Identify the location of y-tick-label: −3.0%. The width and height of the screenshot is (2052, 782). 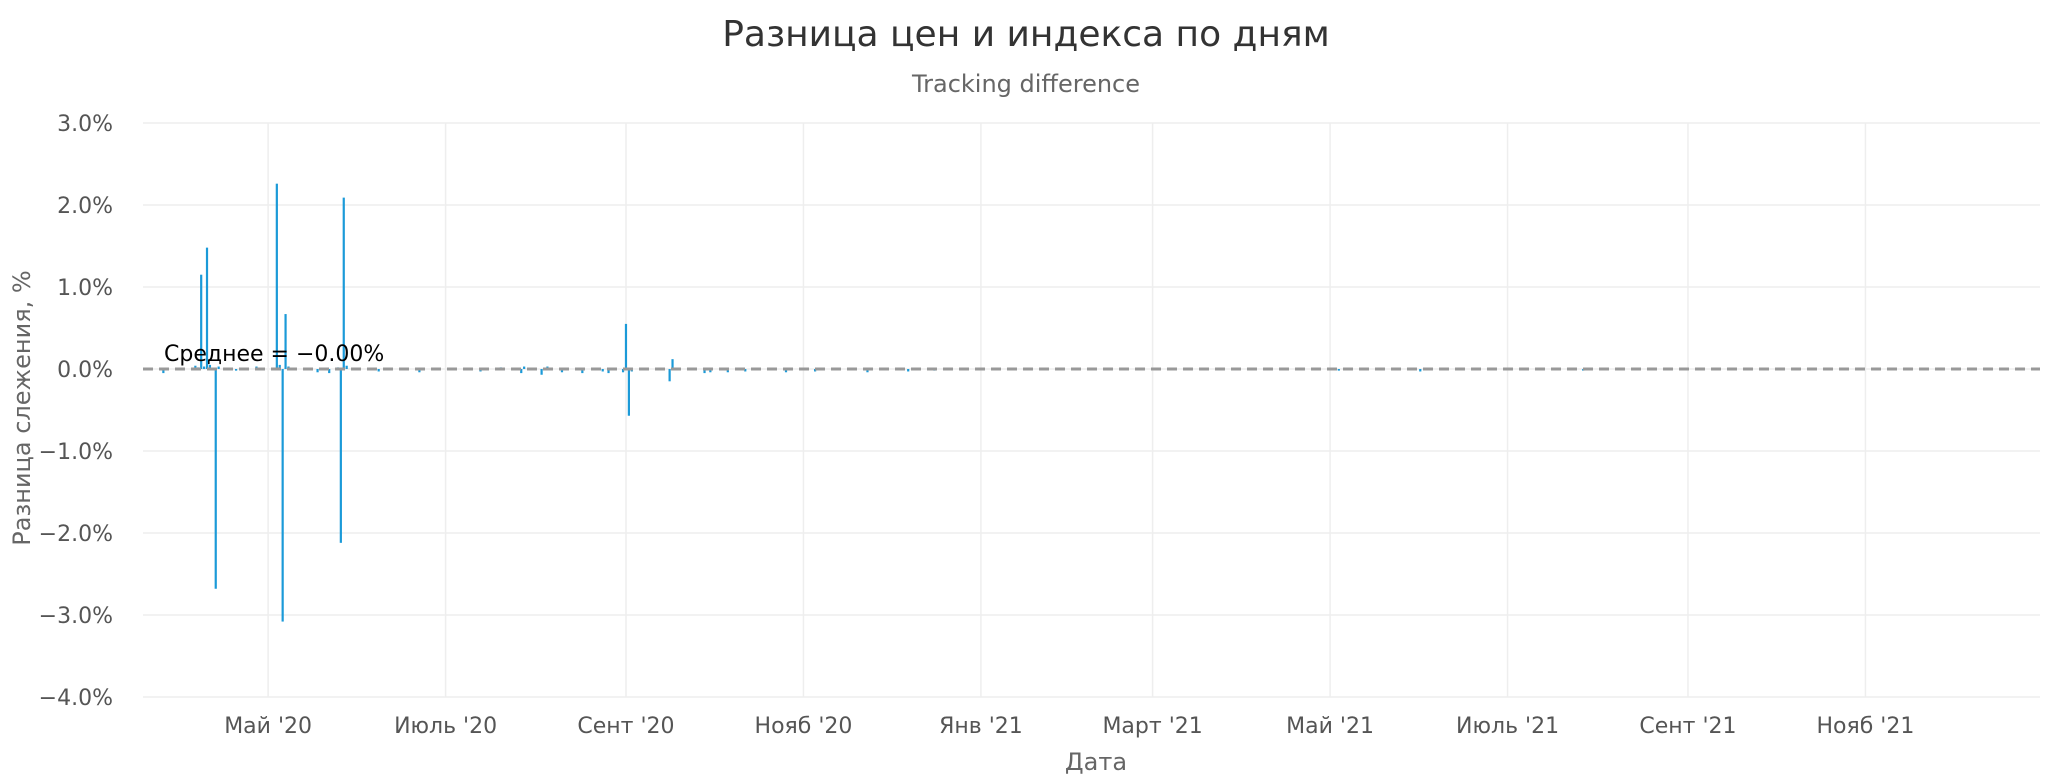
(76, 616).